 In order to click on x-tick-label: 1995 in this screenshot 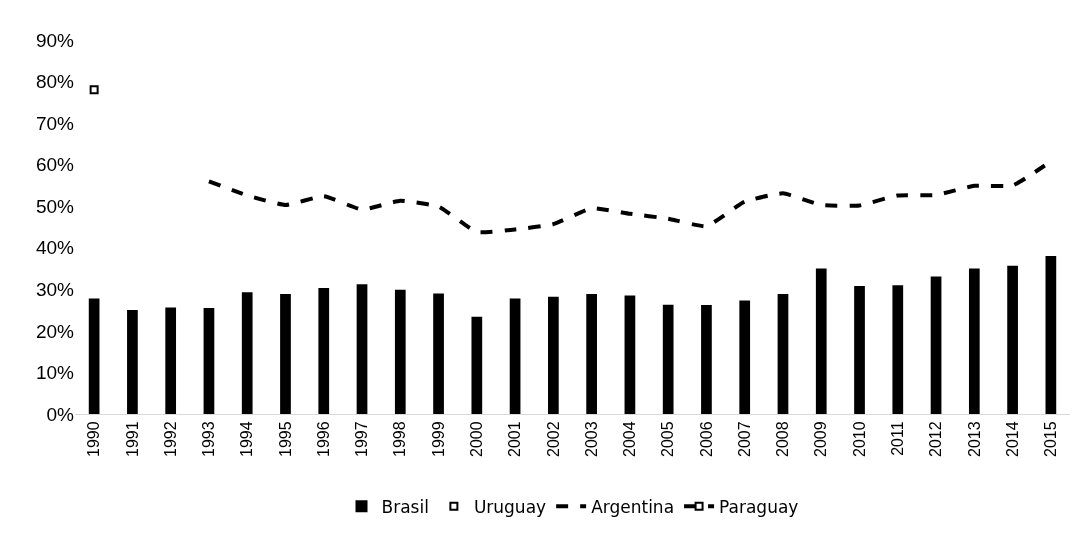, I will do `click(285, 439)`.